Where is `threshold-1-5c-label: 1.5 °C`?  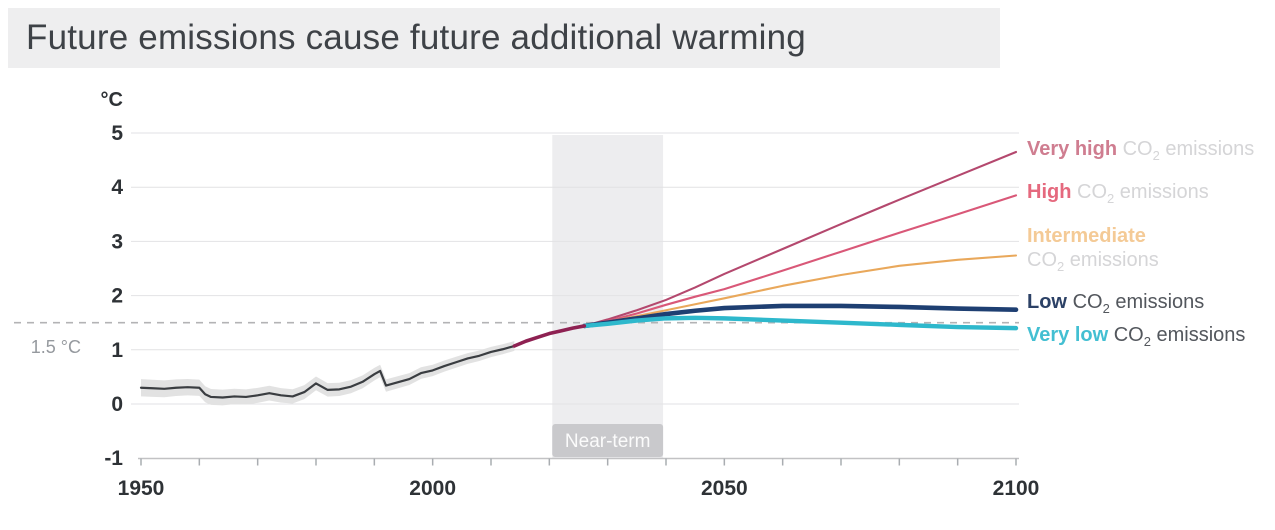
threshold-1-5c-label: 1.5 °C is located at coordinates (56, 347).